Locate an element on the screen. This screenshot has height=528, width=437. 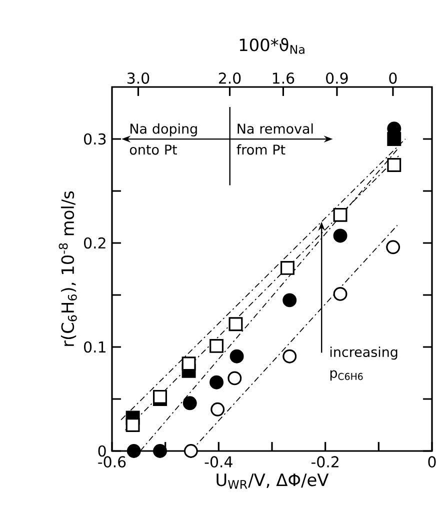
text: 1.6 is located at coordinates (283, 78).